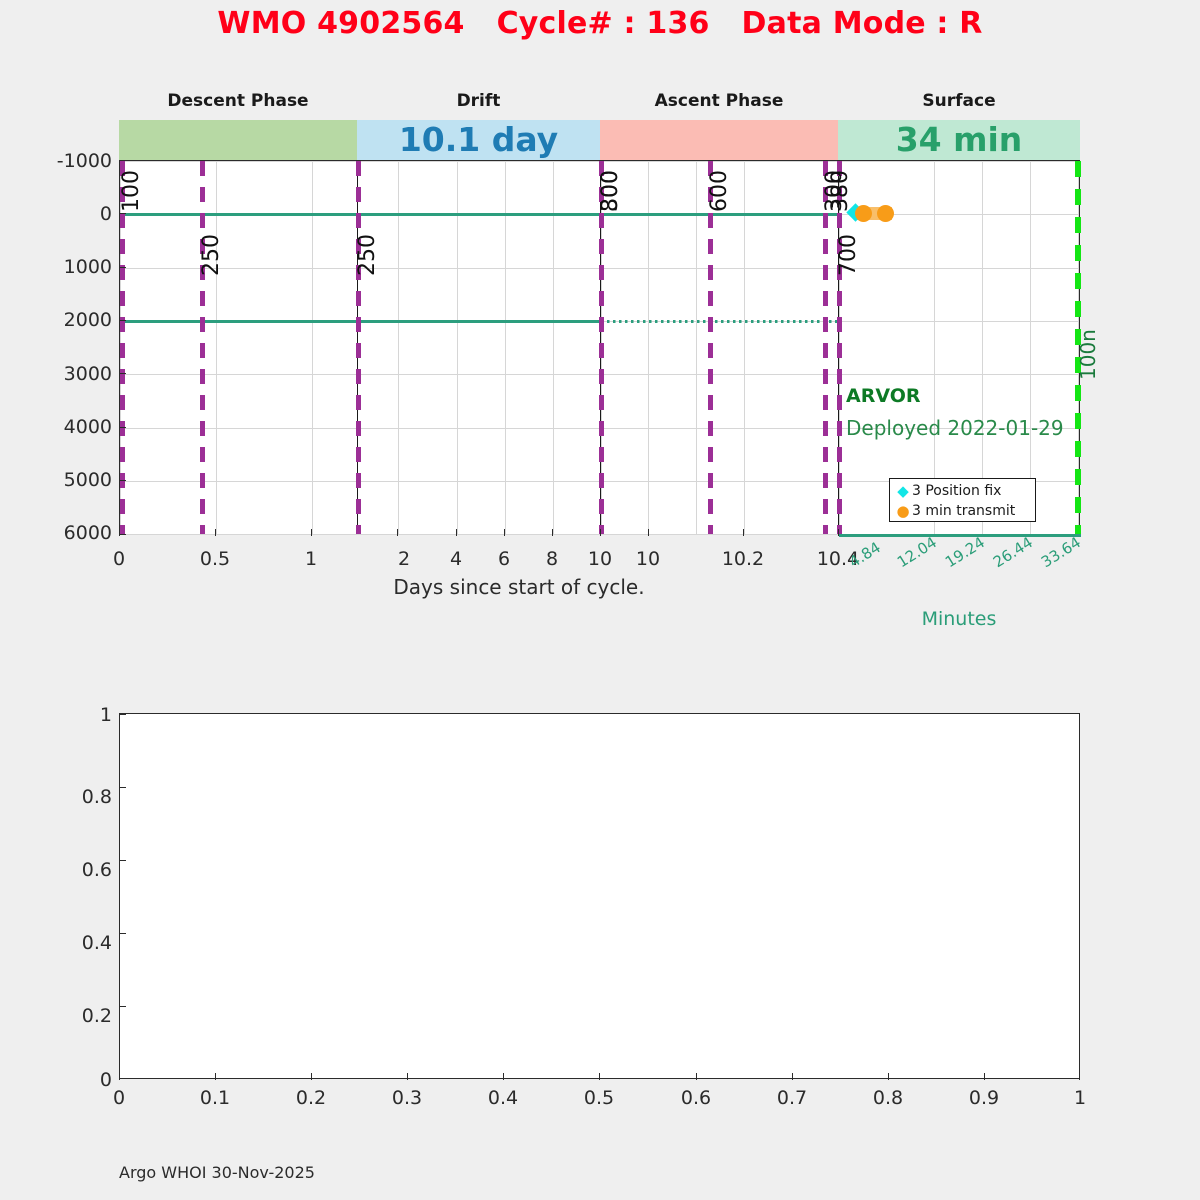  What do you see at coordinates (96, 943) in the screenshot?
I see `ytick2-label: 0.4` at bounding box center [96, 943].